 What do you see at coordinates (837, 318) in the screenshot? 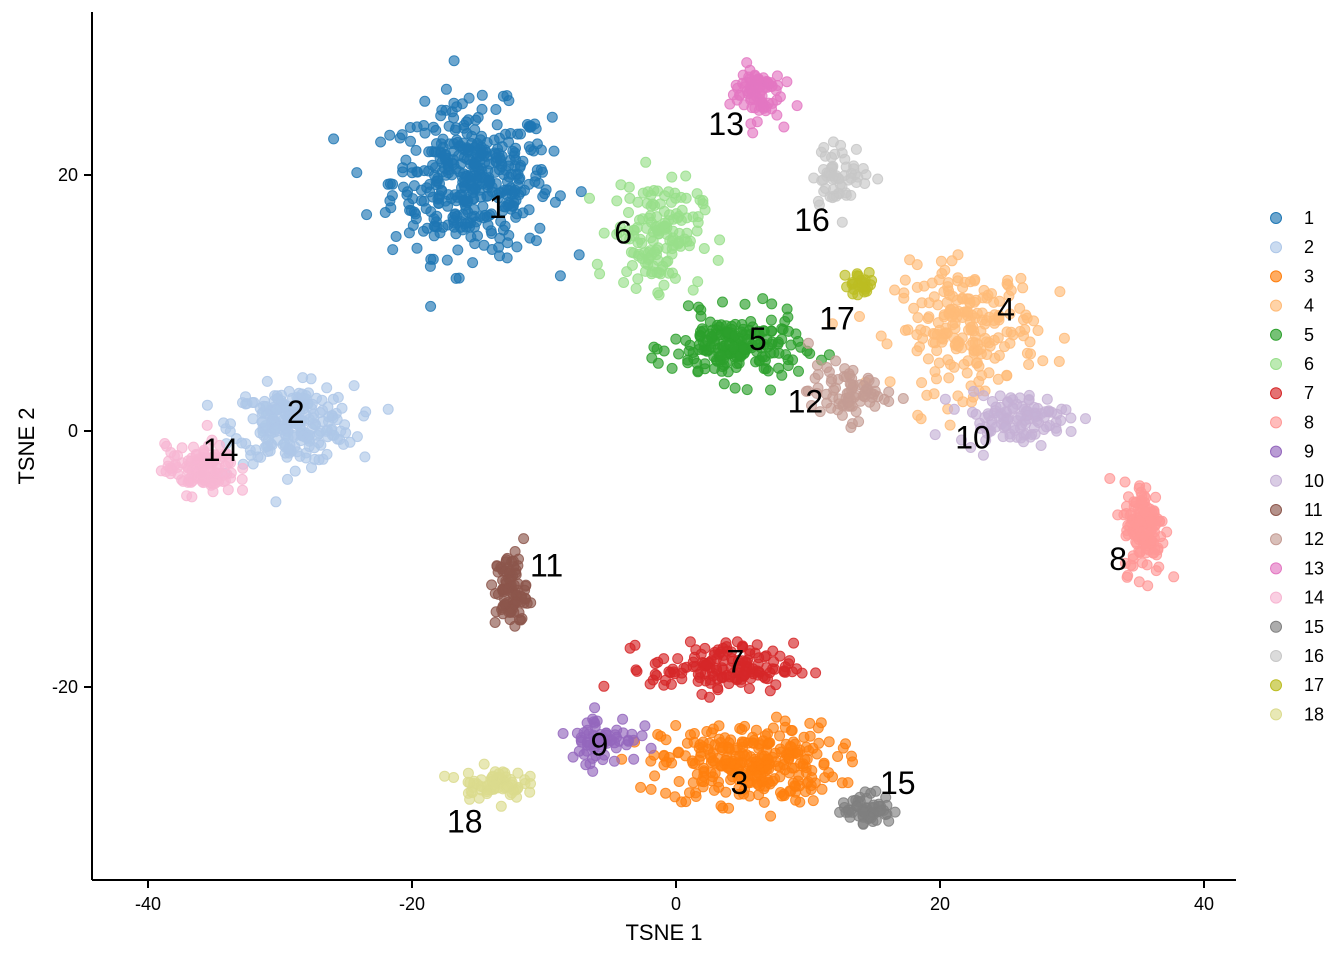
I see `cluster-label-17: 17` at bounding box center [837, 318].